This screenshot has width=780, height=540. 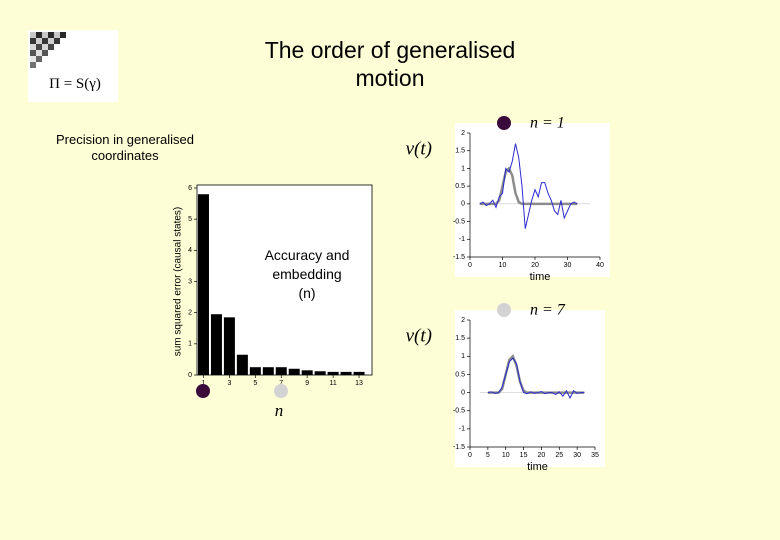 What do you see at coordinates (307, 274) in the screenshot?
I see `bar-annotation: Accuracy and embedding (n)` at bounding box center [307, 274].